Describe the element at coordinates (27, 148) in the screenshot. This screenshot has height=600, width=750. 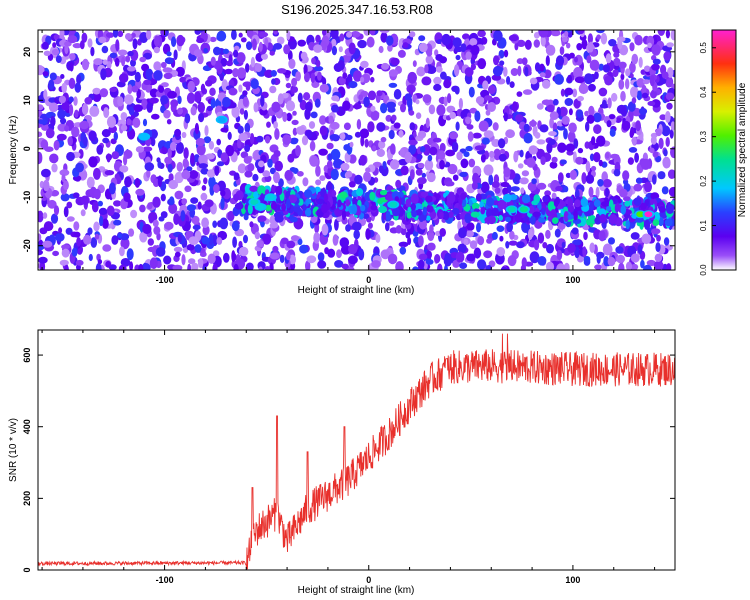
I see `y-tick-label: 0` at that location.